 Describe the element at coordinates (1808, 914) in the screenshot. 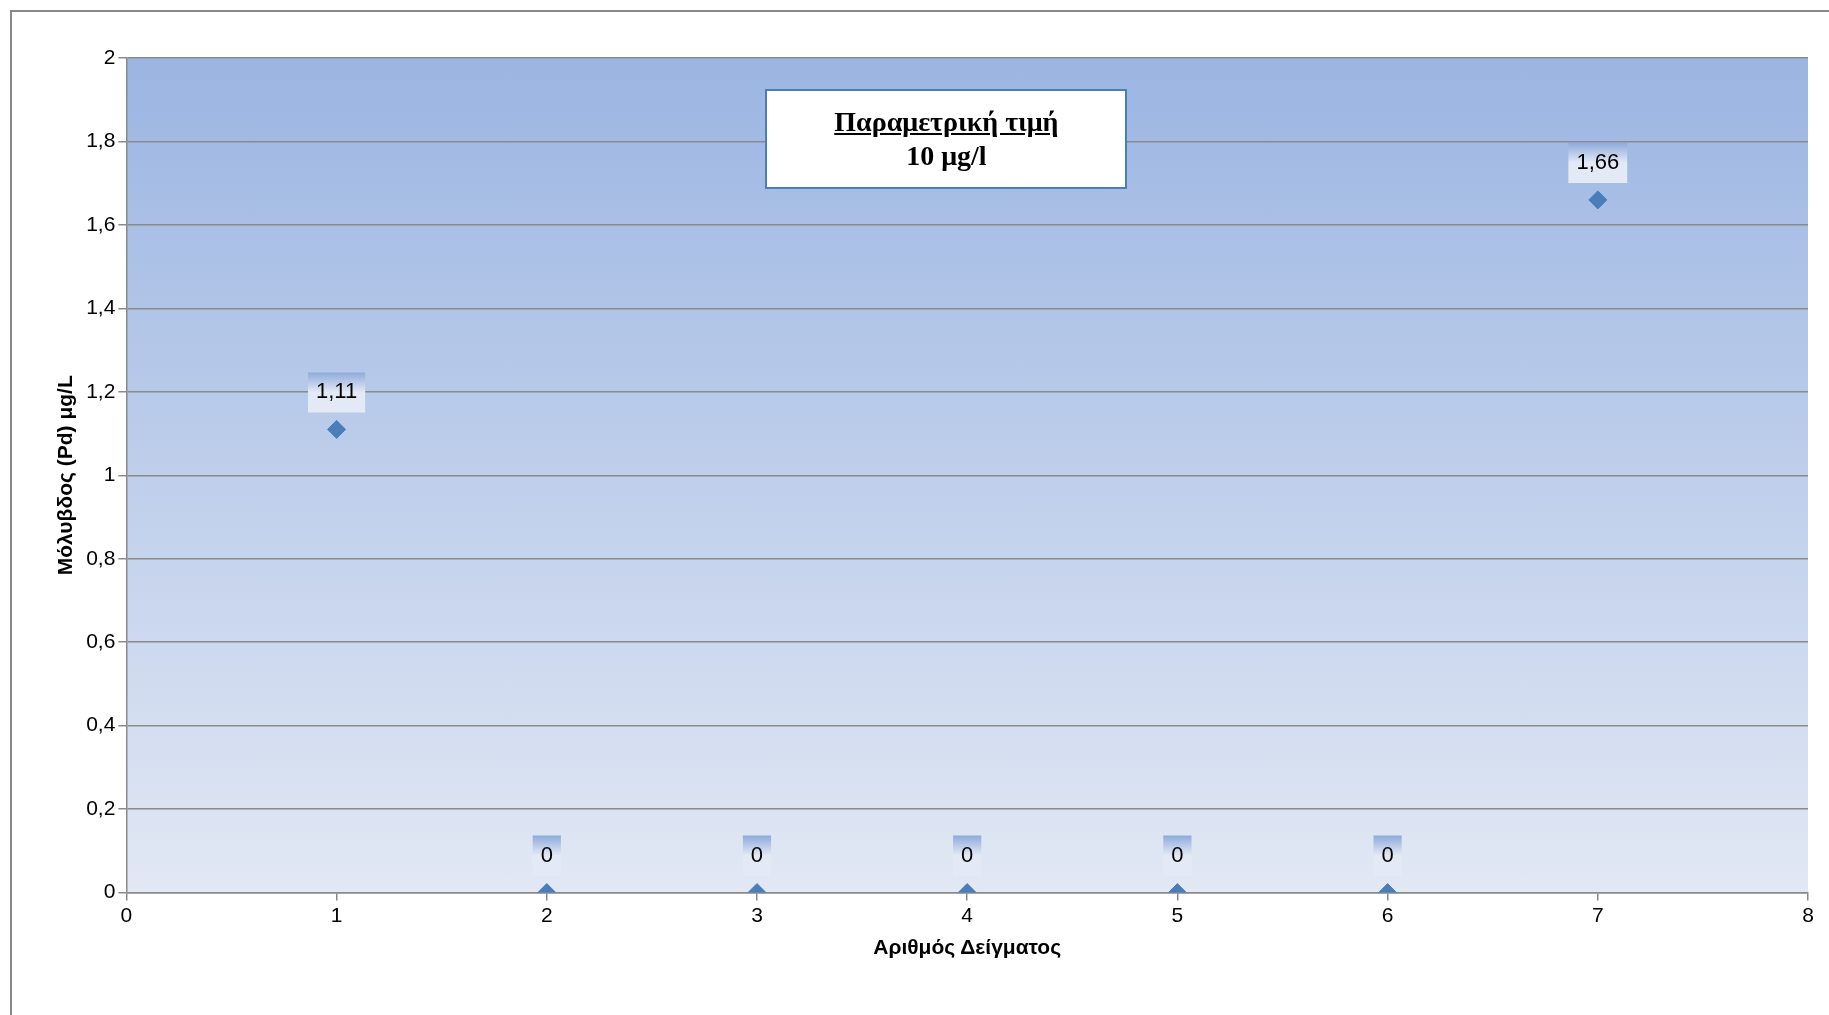

I see `x-tick-label: 8` at that location.